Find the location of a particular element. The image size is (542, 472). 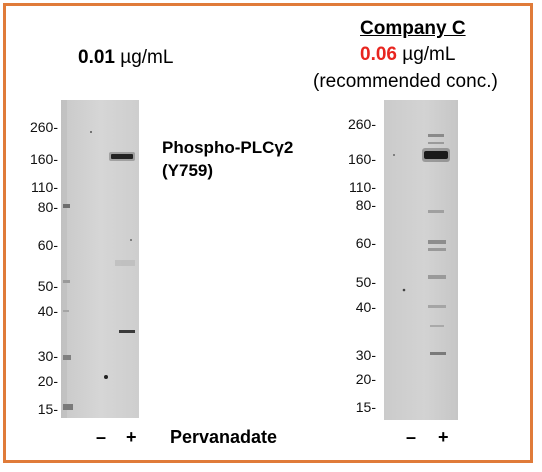

right-blot-image is located at coordinates (421, 260).